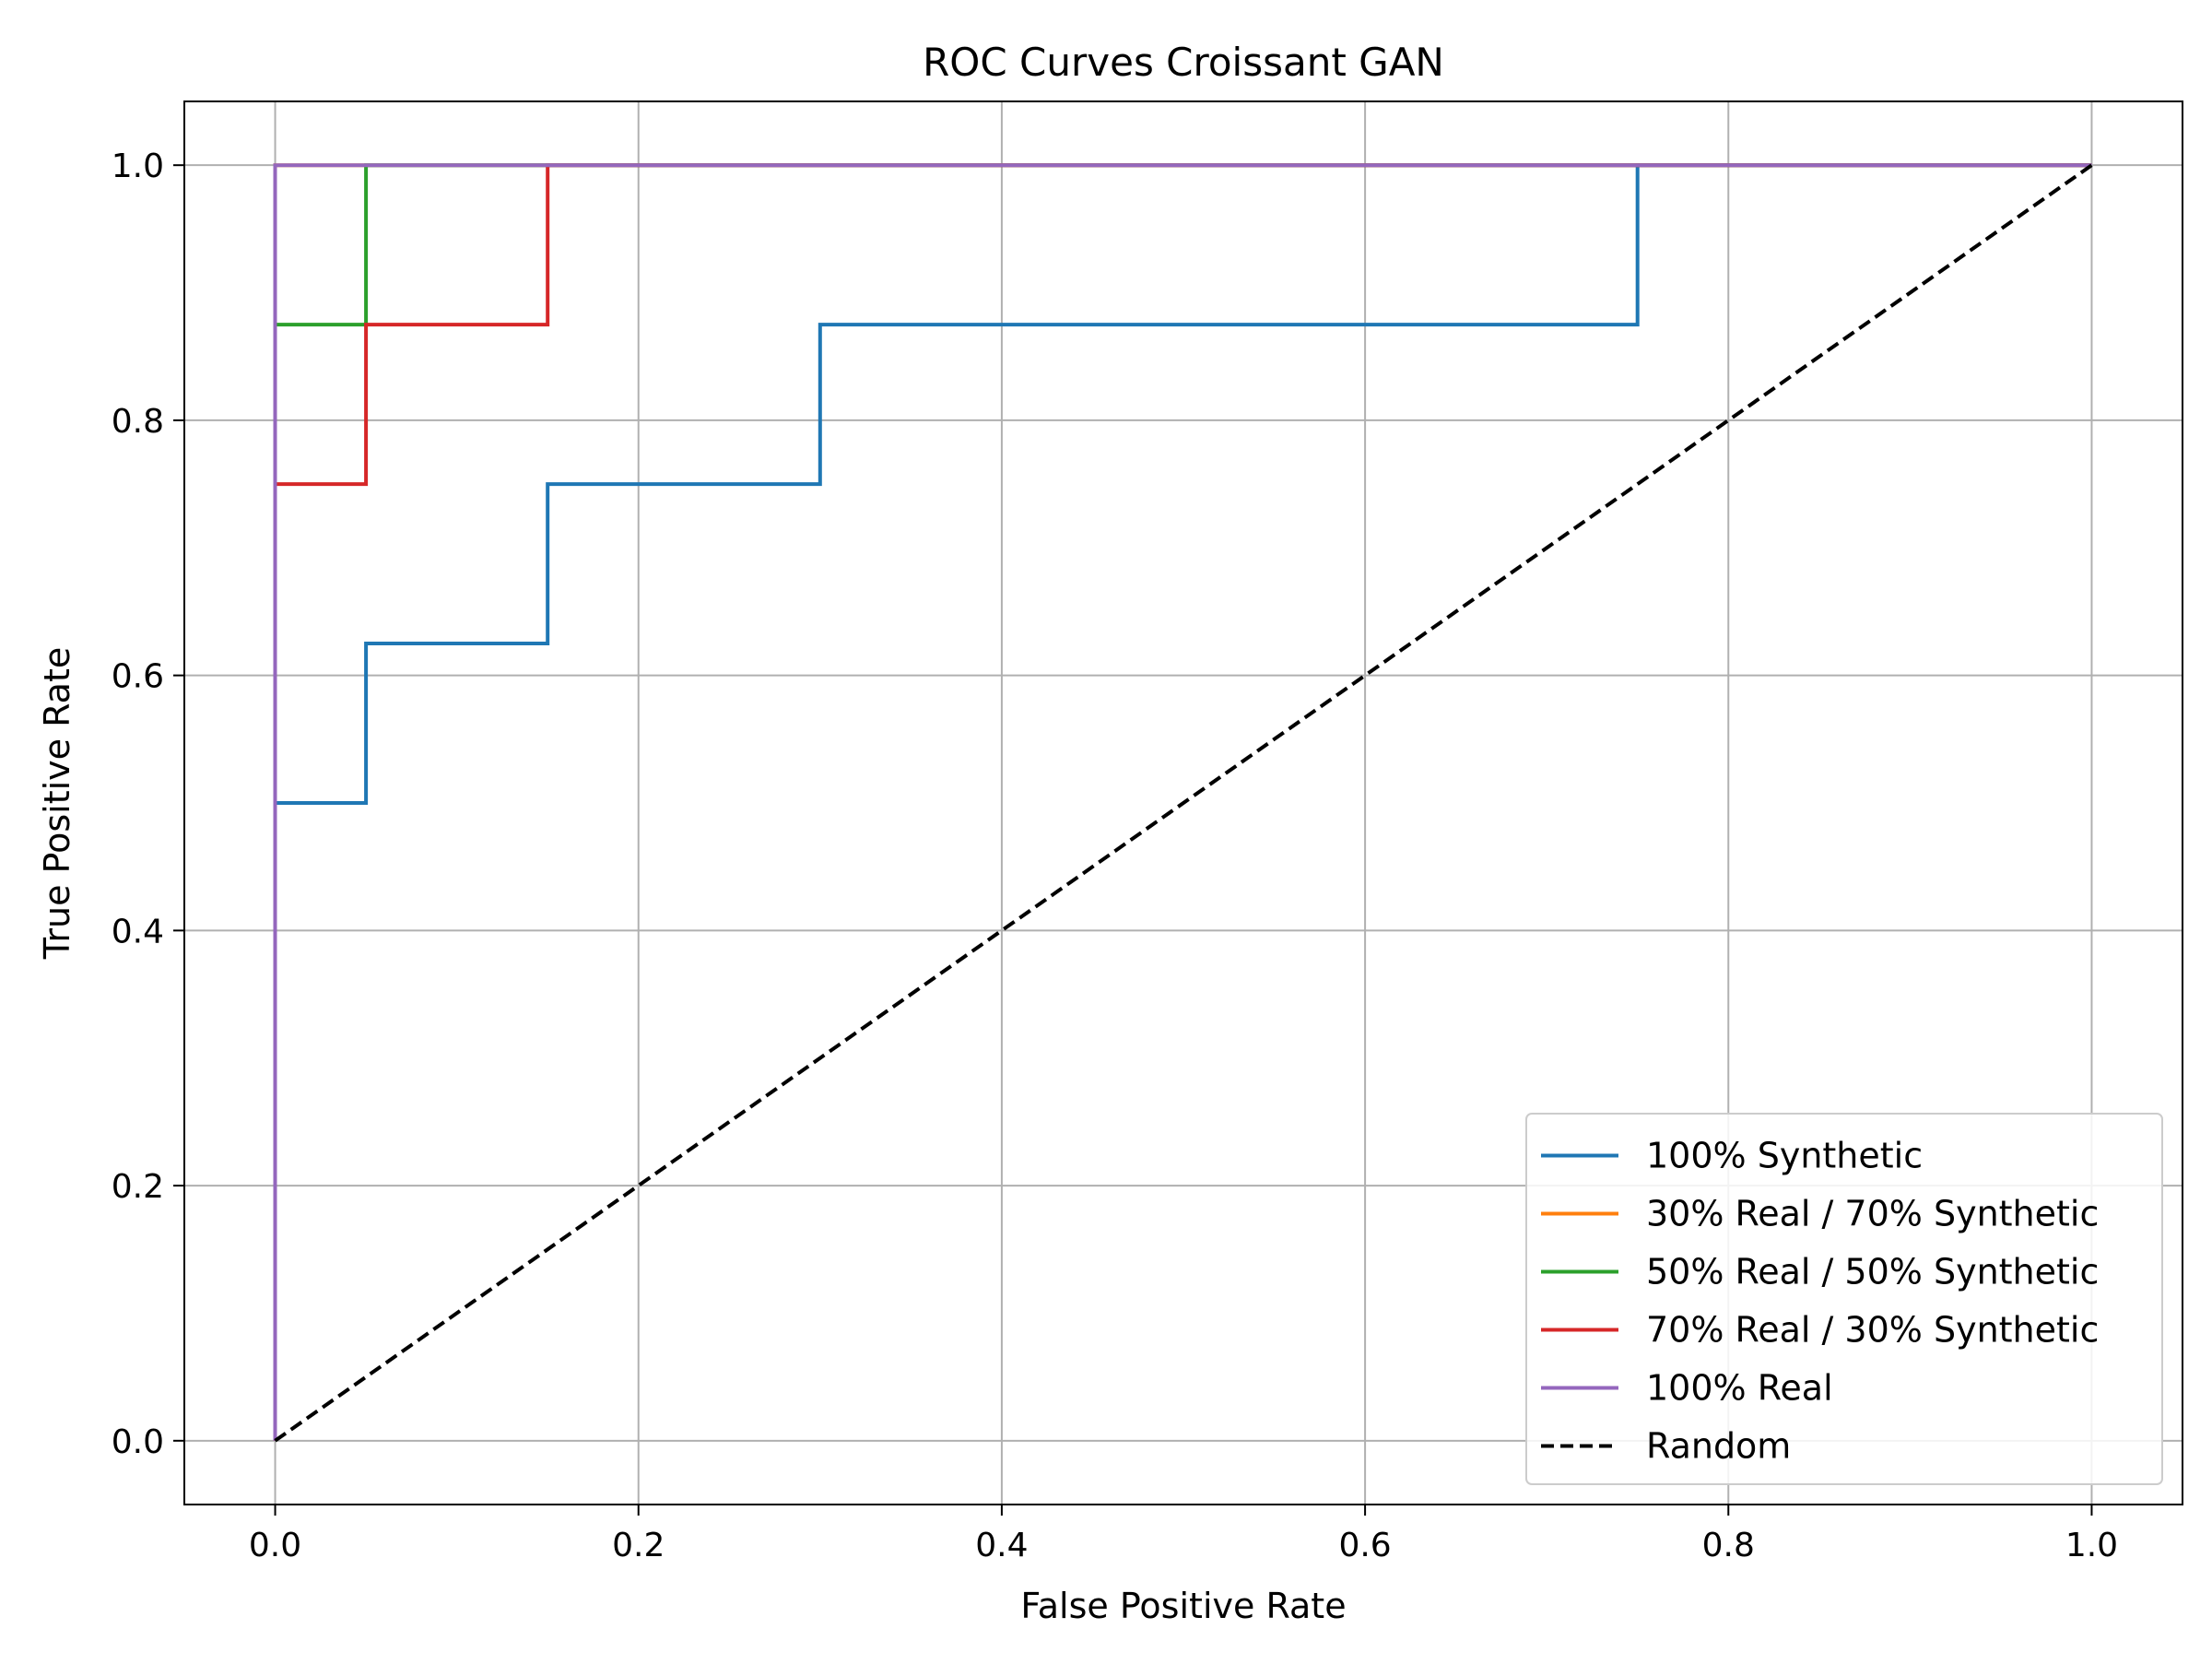  I want to click on x-tick-label: 0.8, so click(1728, 1545).